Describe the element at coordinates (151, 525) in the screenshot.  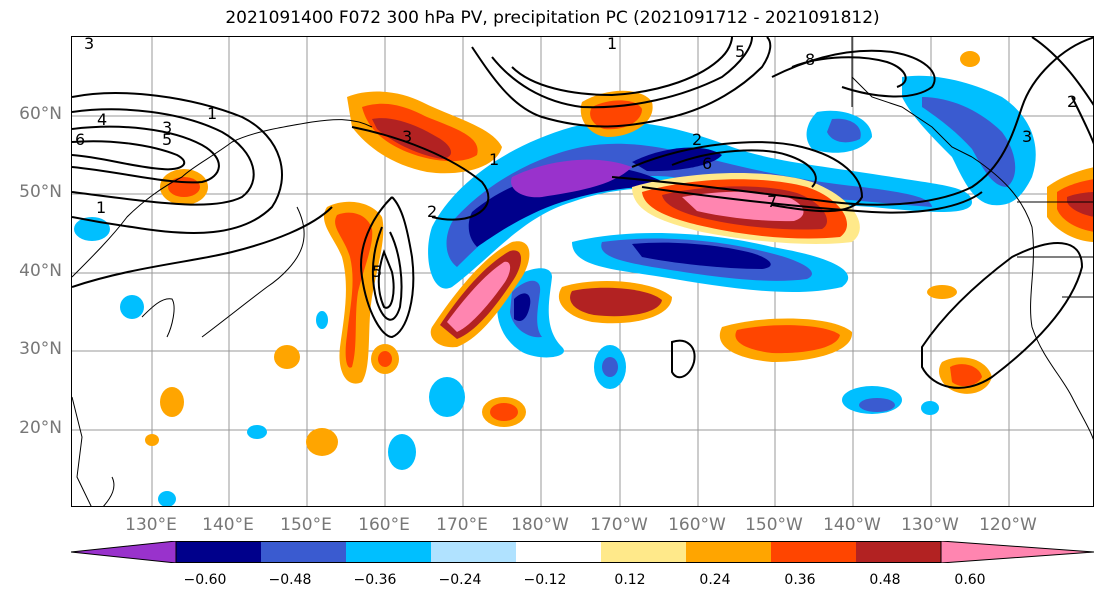
I see `lon-label: 130°E` at that location.